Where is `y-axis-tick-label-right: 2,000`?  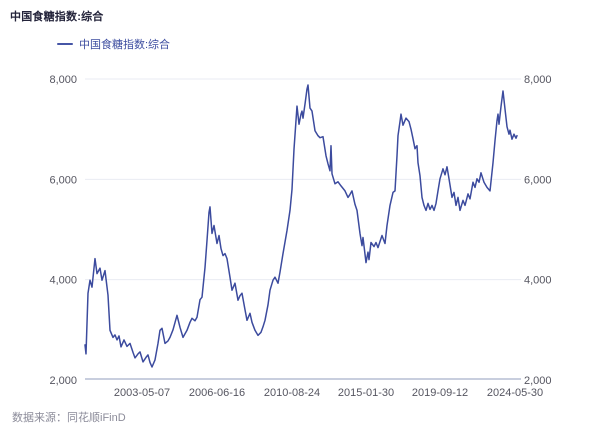
y-axis-tick-label-right: 2,000 is located at coordinates (538, 381).